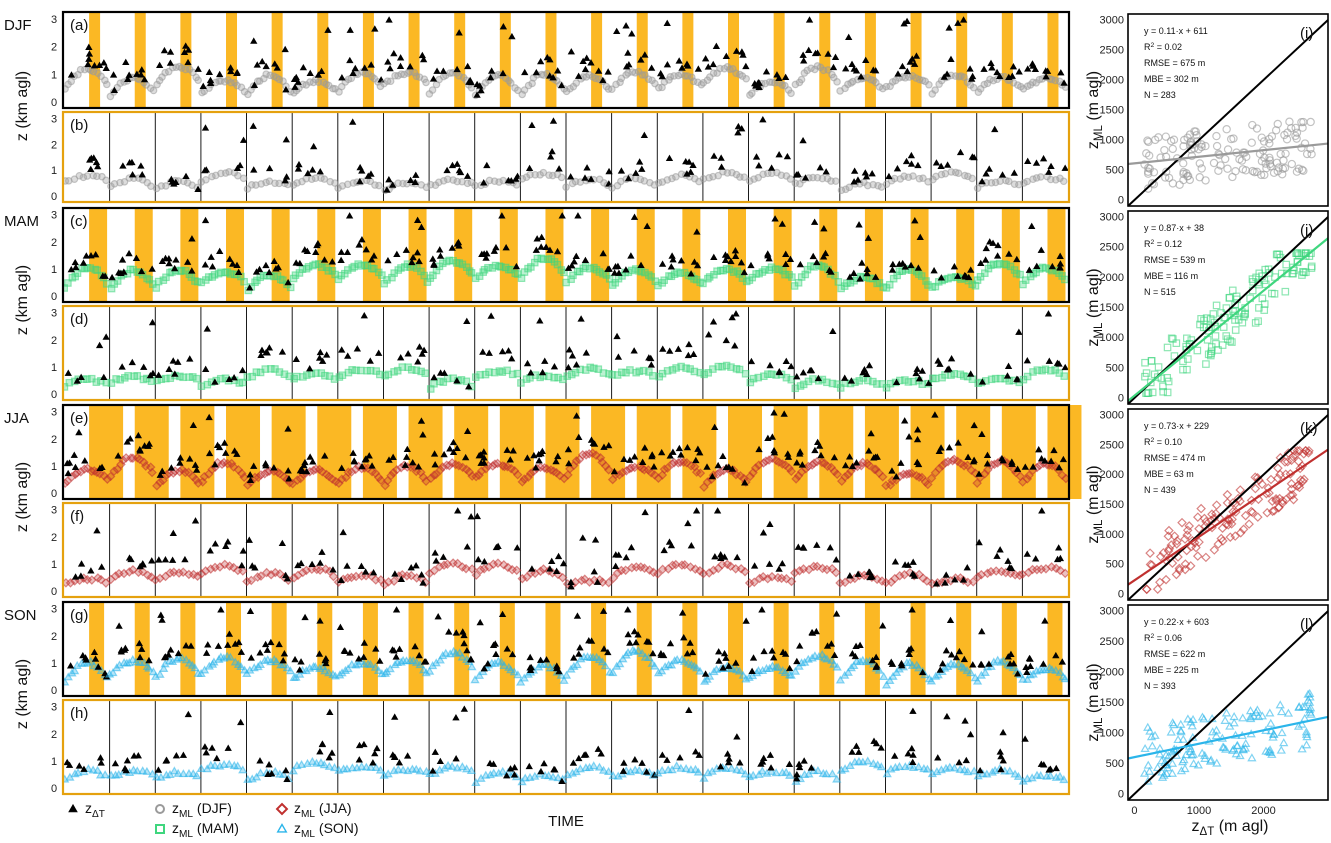 The width and height of the screenshot is (1331, 843). I want to click on scatter-y-tick: 500, so click(1115, 368).